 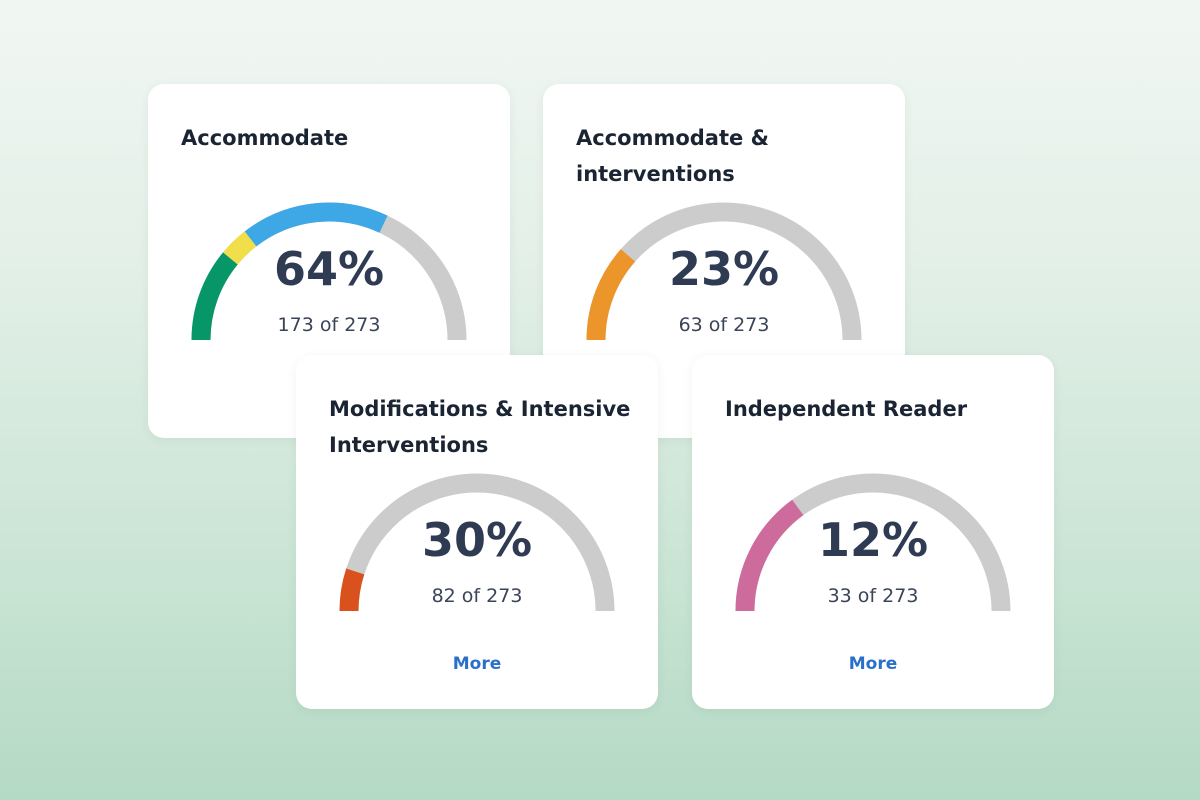 I want to click on count-text: 63 of 273, so click(x=724, y=325).